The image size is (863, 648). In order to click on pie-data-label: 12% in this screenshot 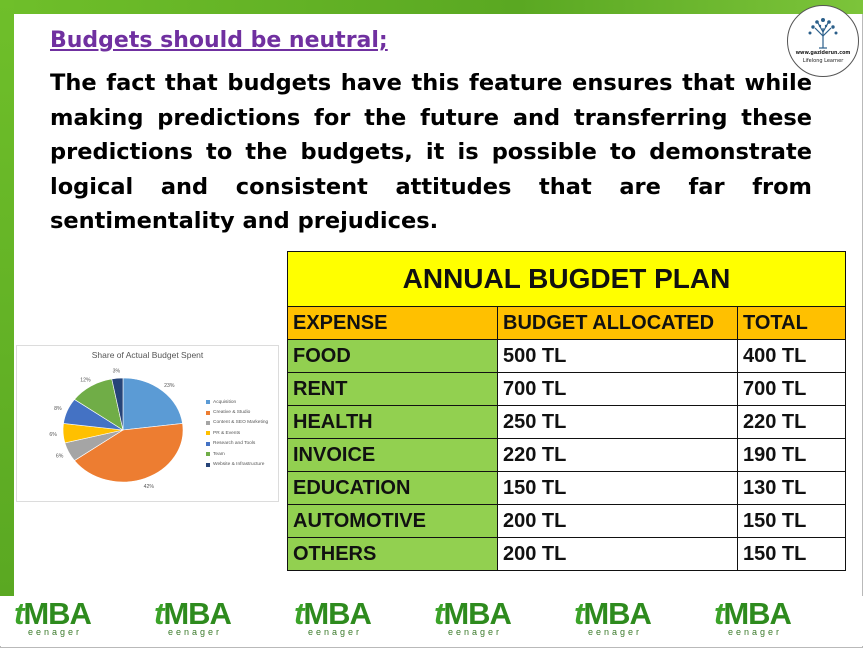, I will do `click(85, 380)`.